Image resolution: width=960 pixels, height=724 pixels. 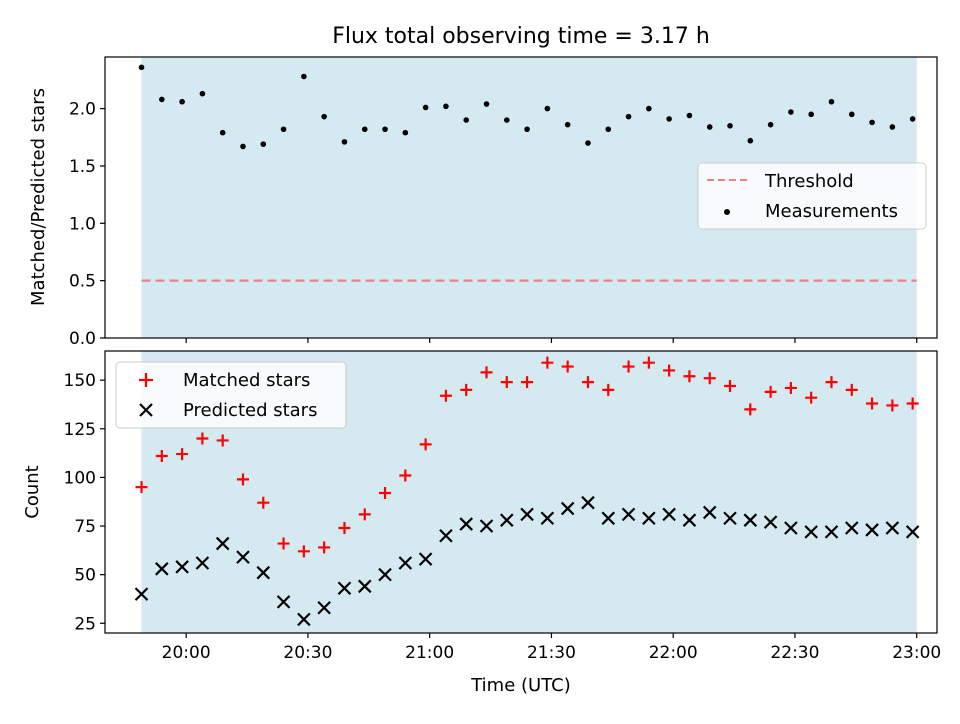 What do you see at coordinates (809, 181) in the screenshot?
I see `legend-threshold-label: Threshold` at bounding box center [809, 181].